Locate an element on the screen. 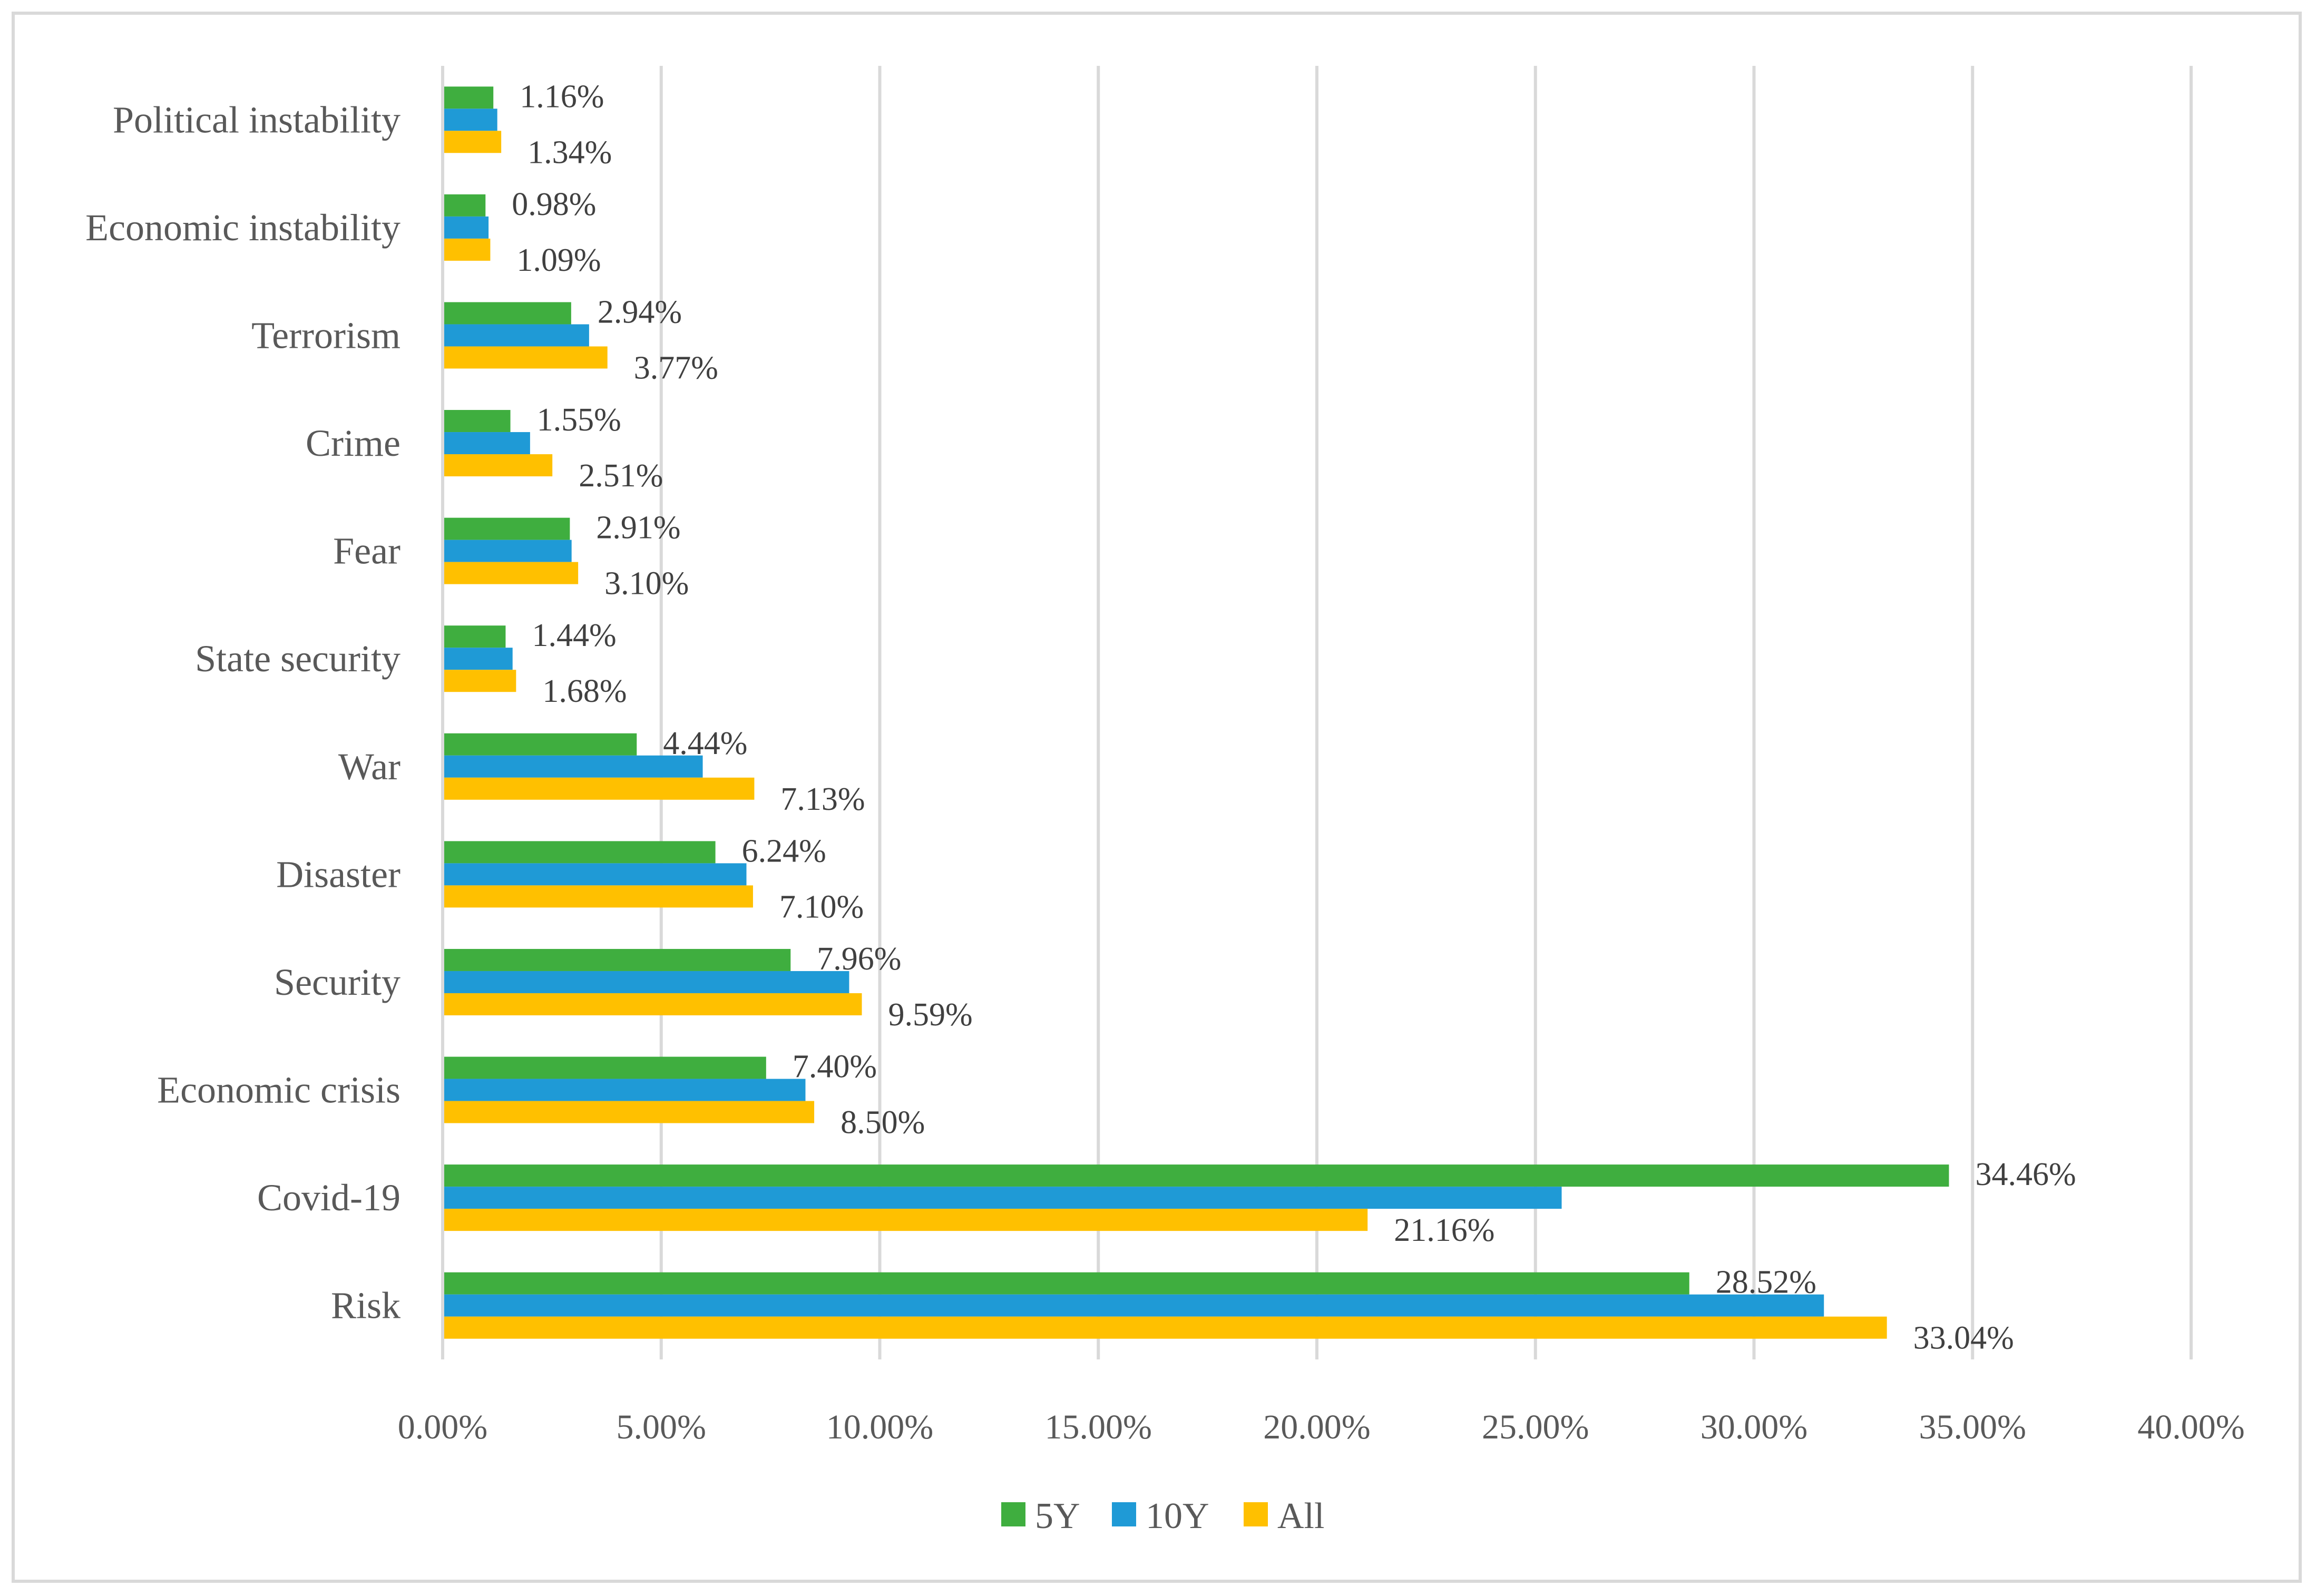  data-label-5y: 7.96% is located at coordinates (859, 959).